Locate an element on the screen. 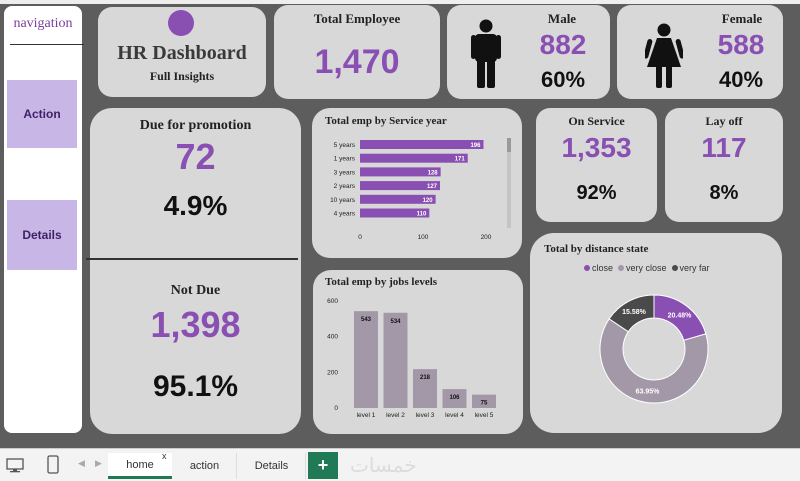  total-employee-card: Total Employee 1,470 is located at coordinates (357, 52).